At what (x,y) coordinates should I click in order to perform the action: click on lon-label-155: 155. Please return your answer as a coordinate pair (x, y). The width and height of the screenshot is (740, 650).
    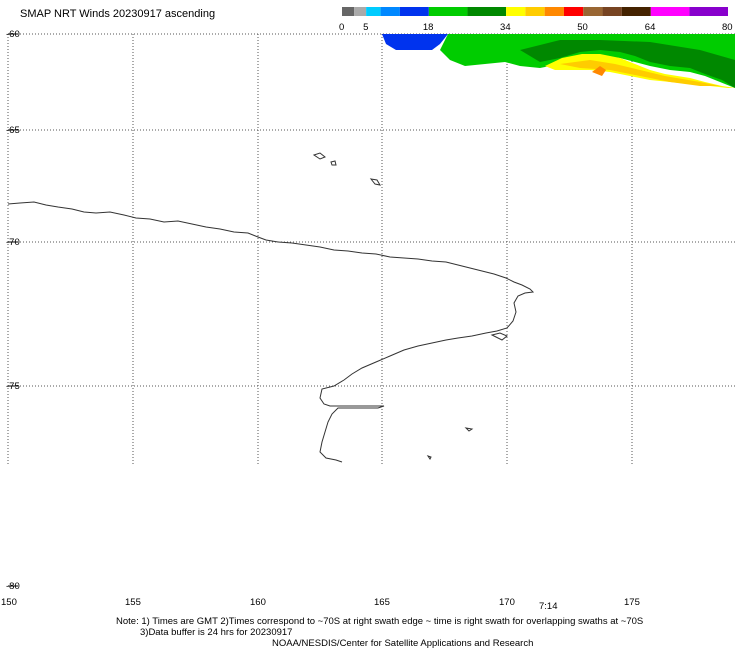
    Looking at the image, I should click on (133, 602).